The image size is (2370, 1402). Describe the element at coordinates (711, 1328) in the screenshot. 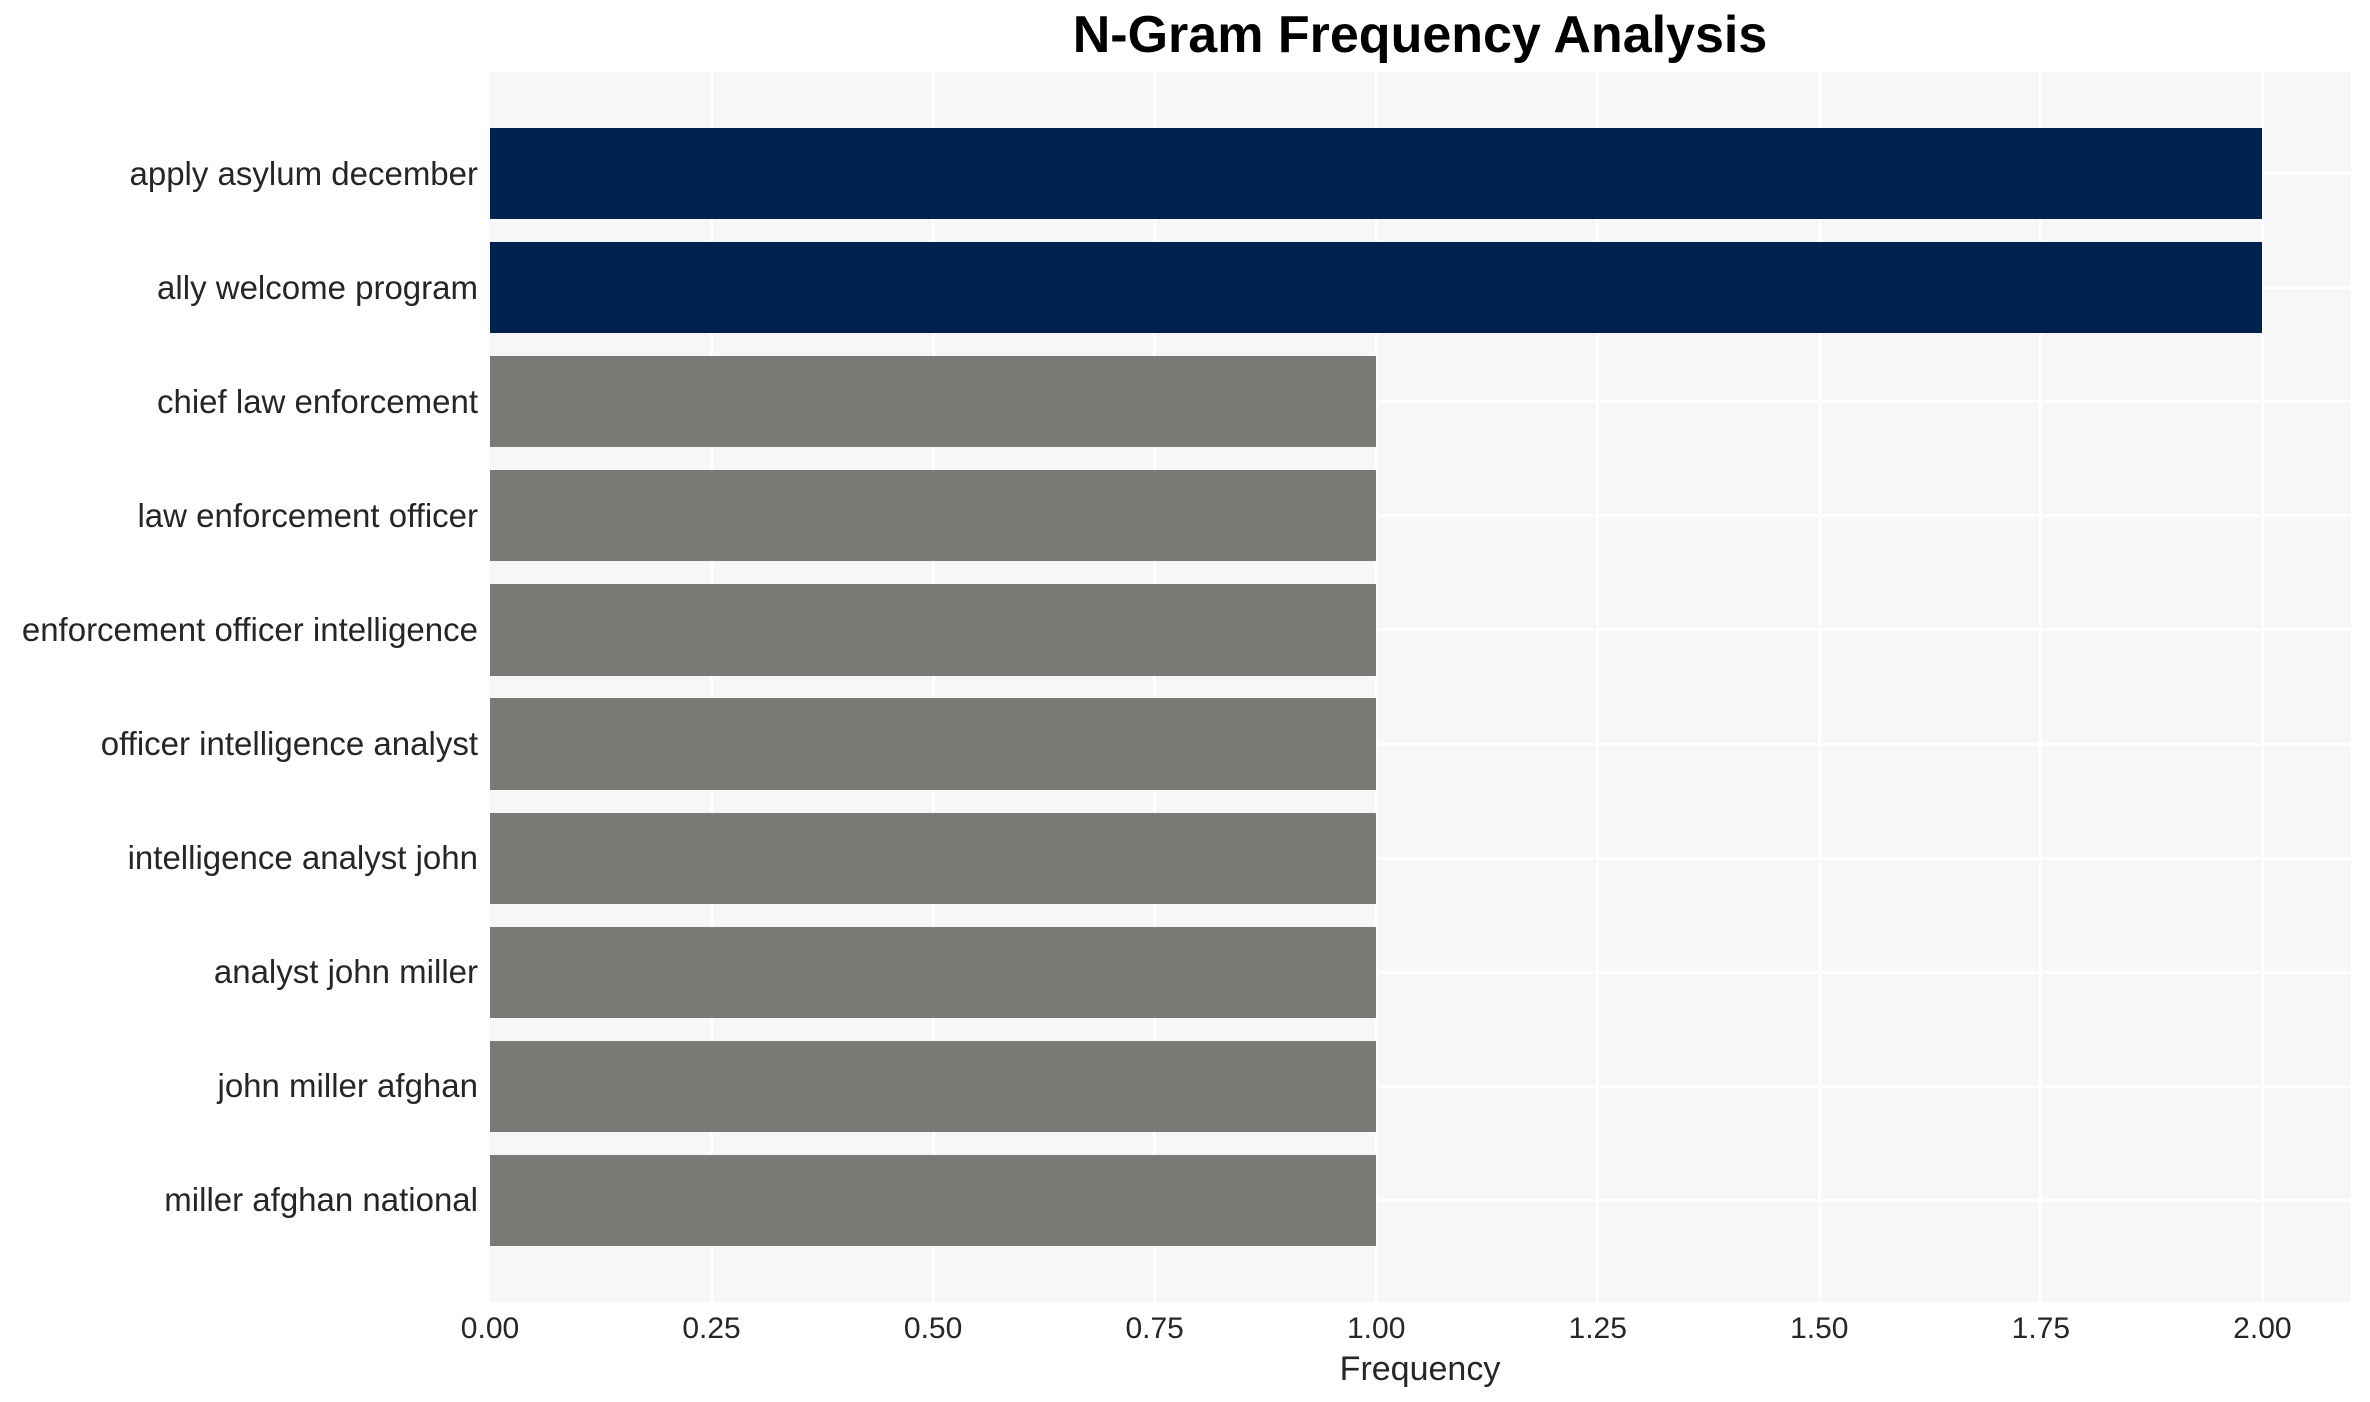

I see `x-tick-label-0.25: 0.25` at that location.